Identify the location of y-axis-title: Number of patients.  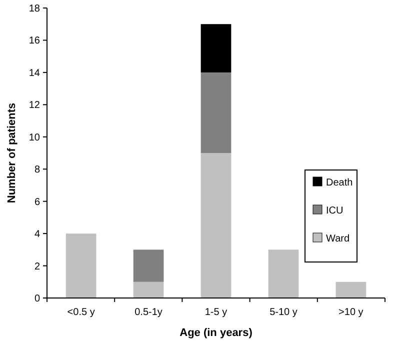
(12, 153).